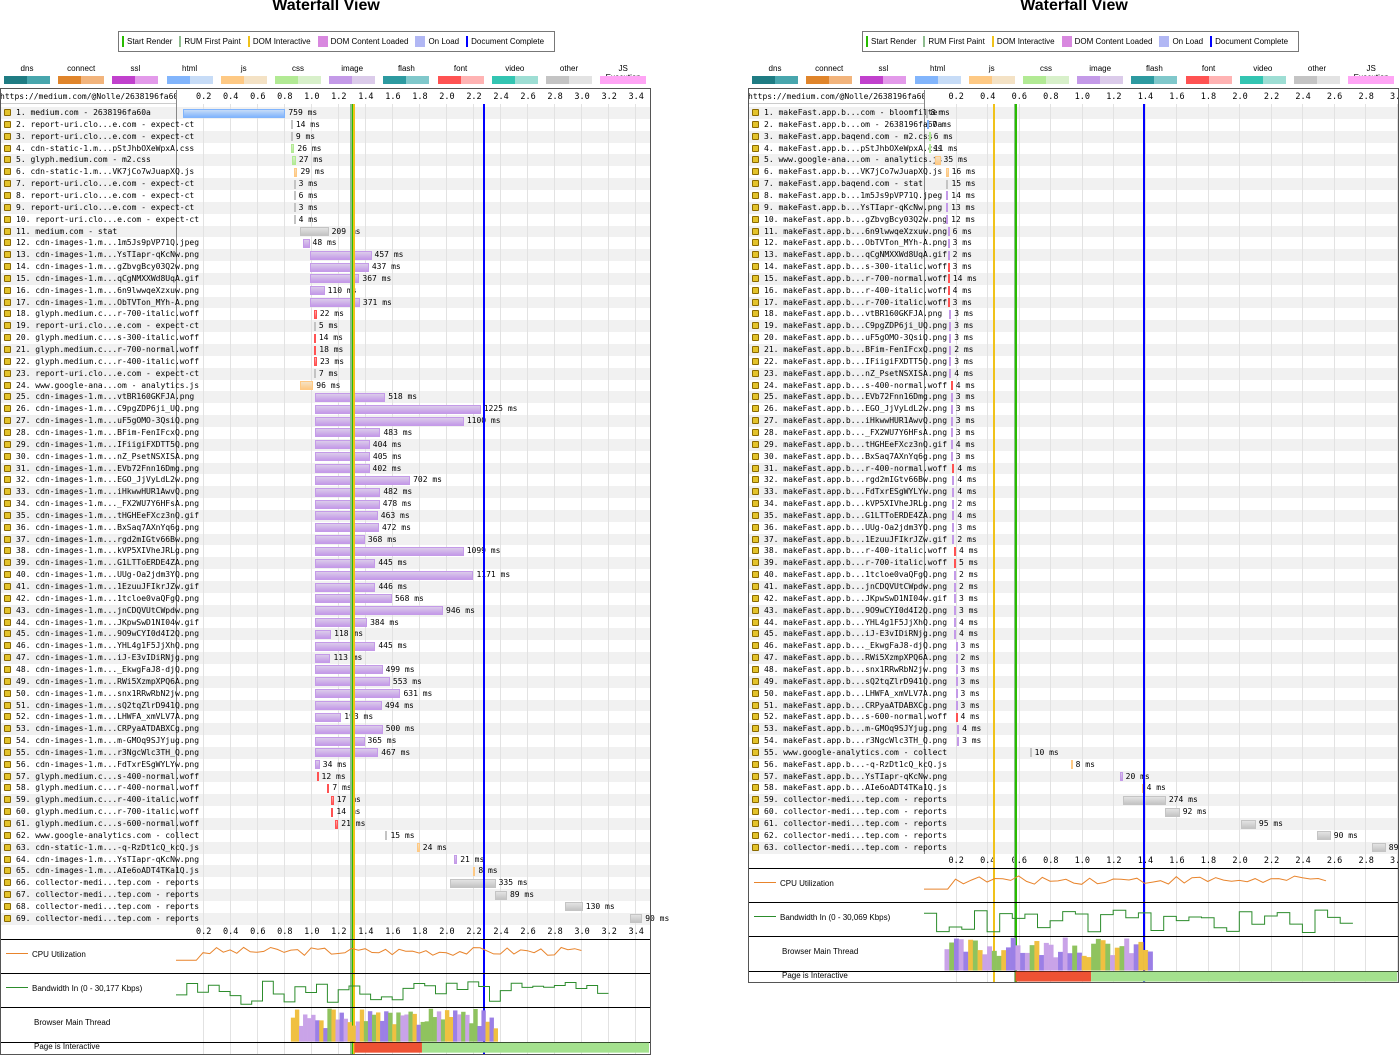  I want to click on request-row-label: 34. makeFast.app.b...kVP5XIVheJRLg.png, so click(849, 504).